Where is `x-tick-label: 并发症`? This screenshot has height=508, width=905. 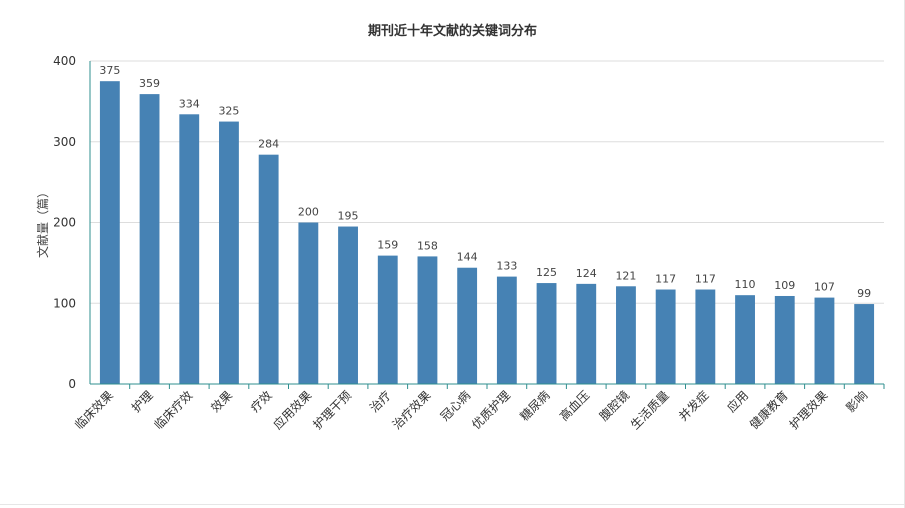 x-tick-label: 并发症 is located at coordinates (693, 406).